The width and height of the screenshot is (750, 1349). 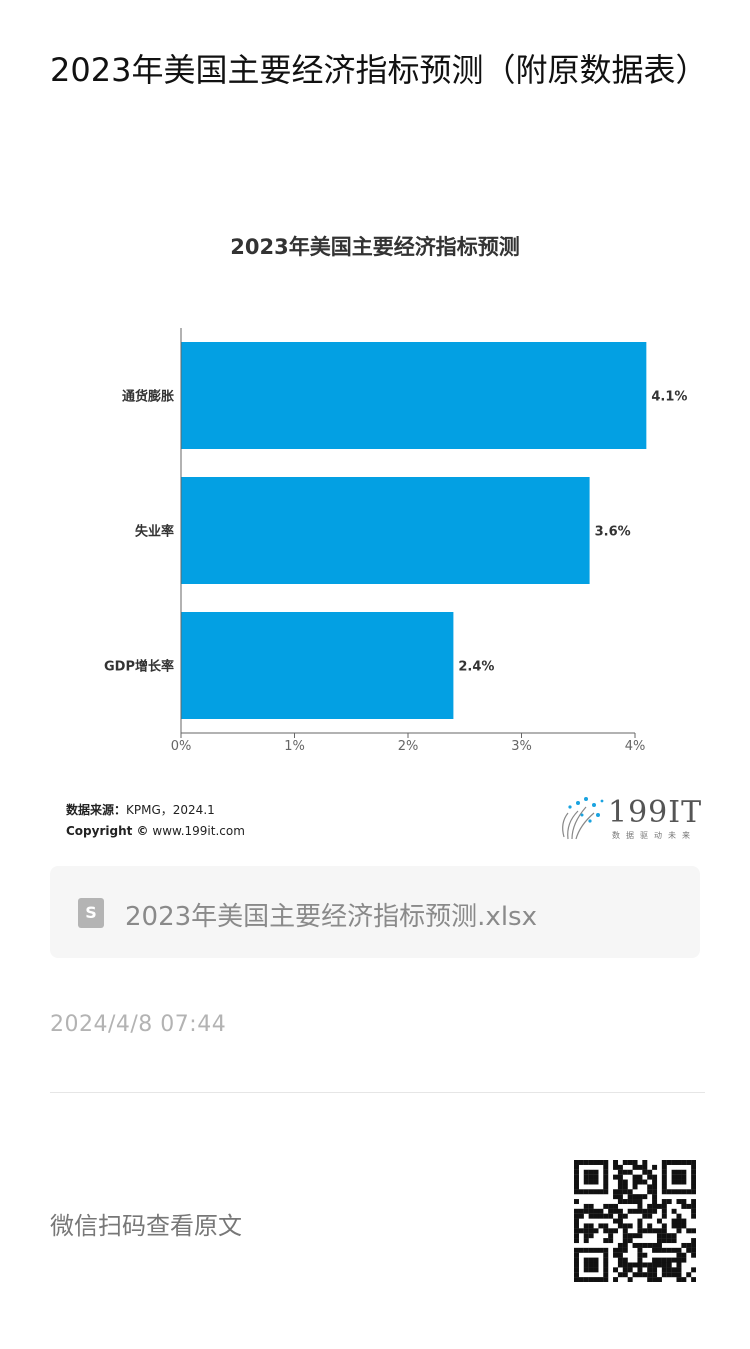 I want to click on logo-subtitle: 数据驱动未来, so click(x=654, y=835).